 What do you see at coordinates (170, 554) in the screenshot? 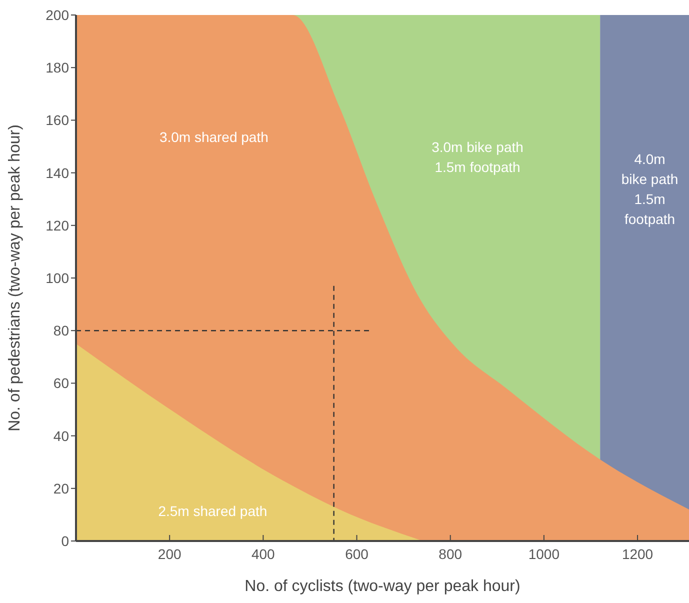
I see `x-tick-label: 200` at bounding box center [170, 554].